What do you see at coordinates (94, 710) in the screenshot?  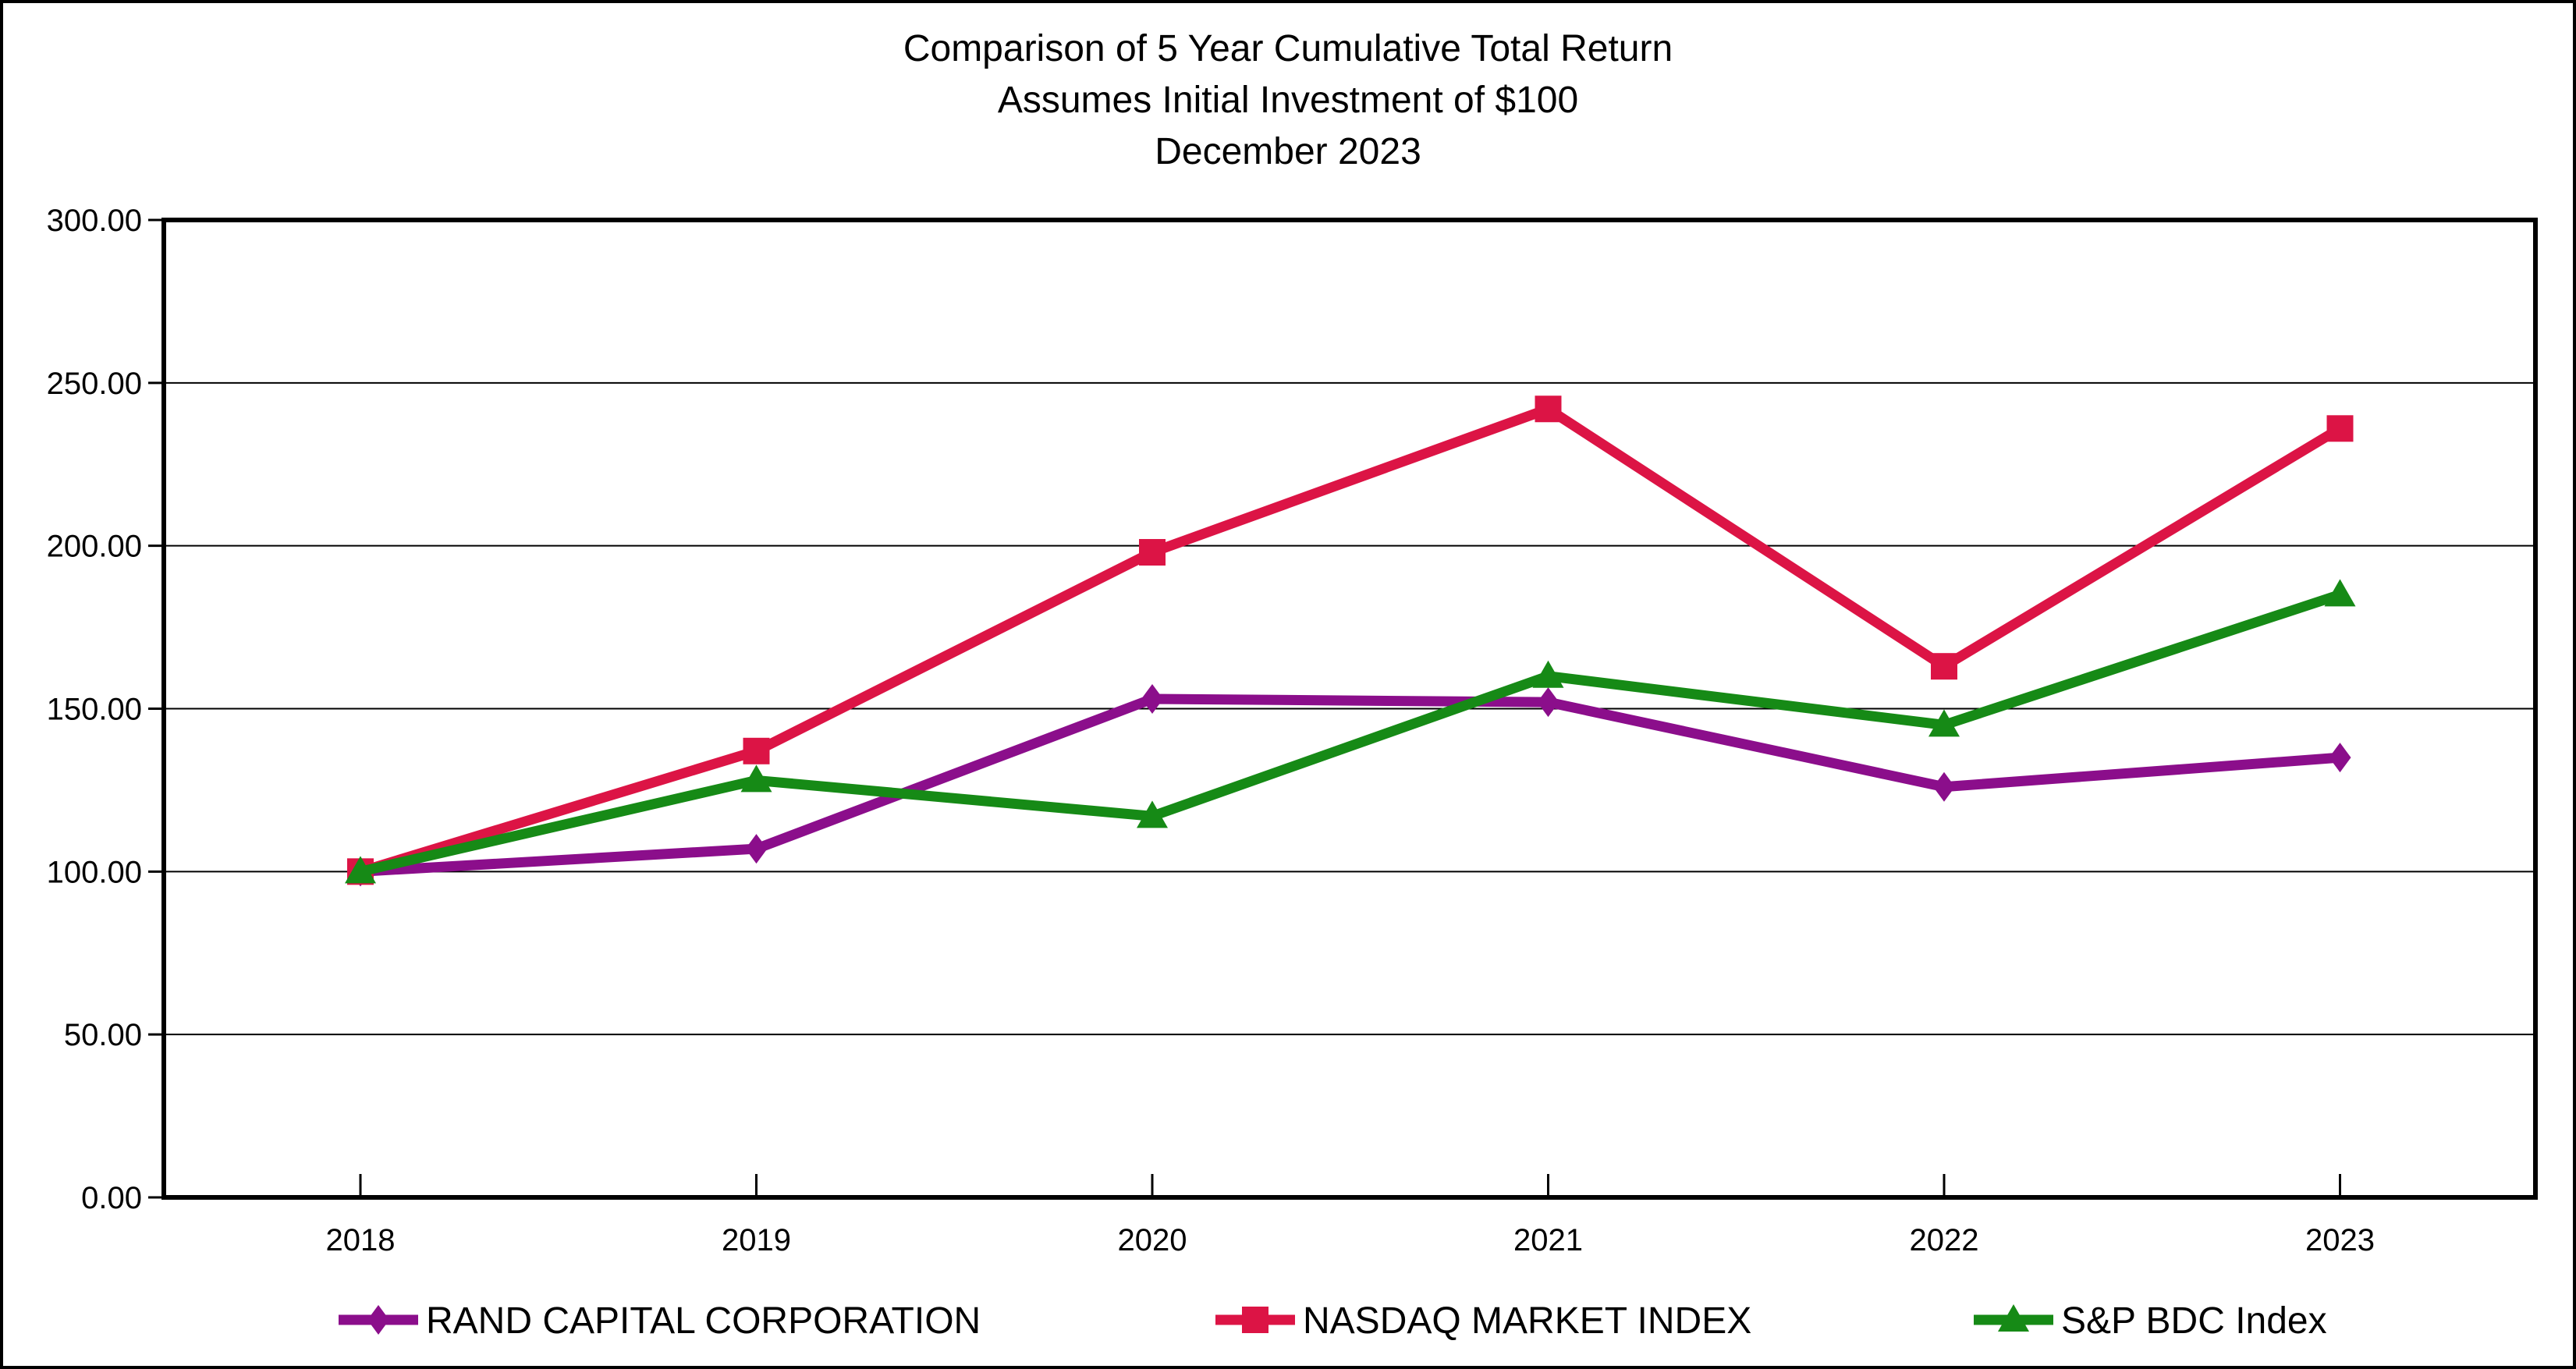 I see `y-tick-label: 150.00` at bounding box center [94, 710].